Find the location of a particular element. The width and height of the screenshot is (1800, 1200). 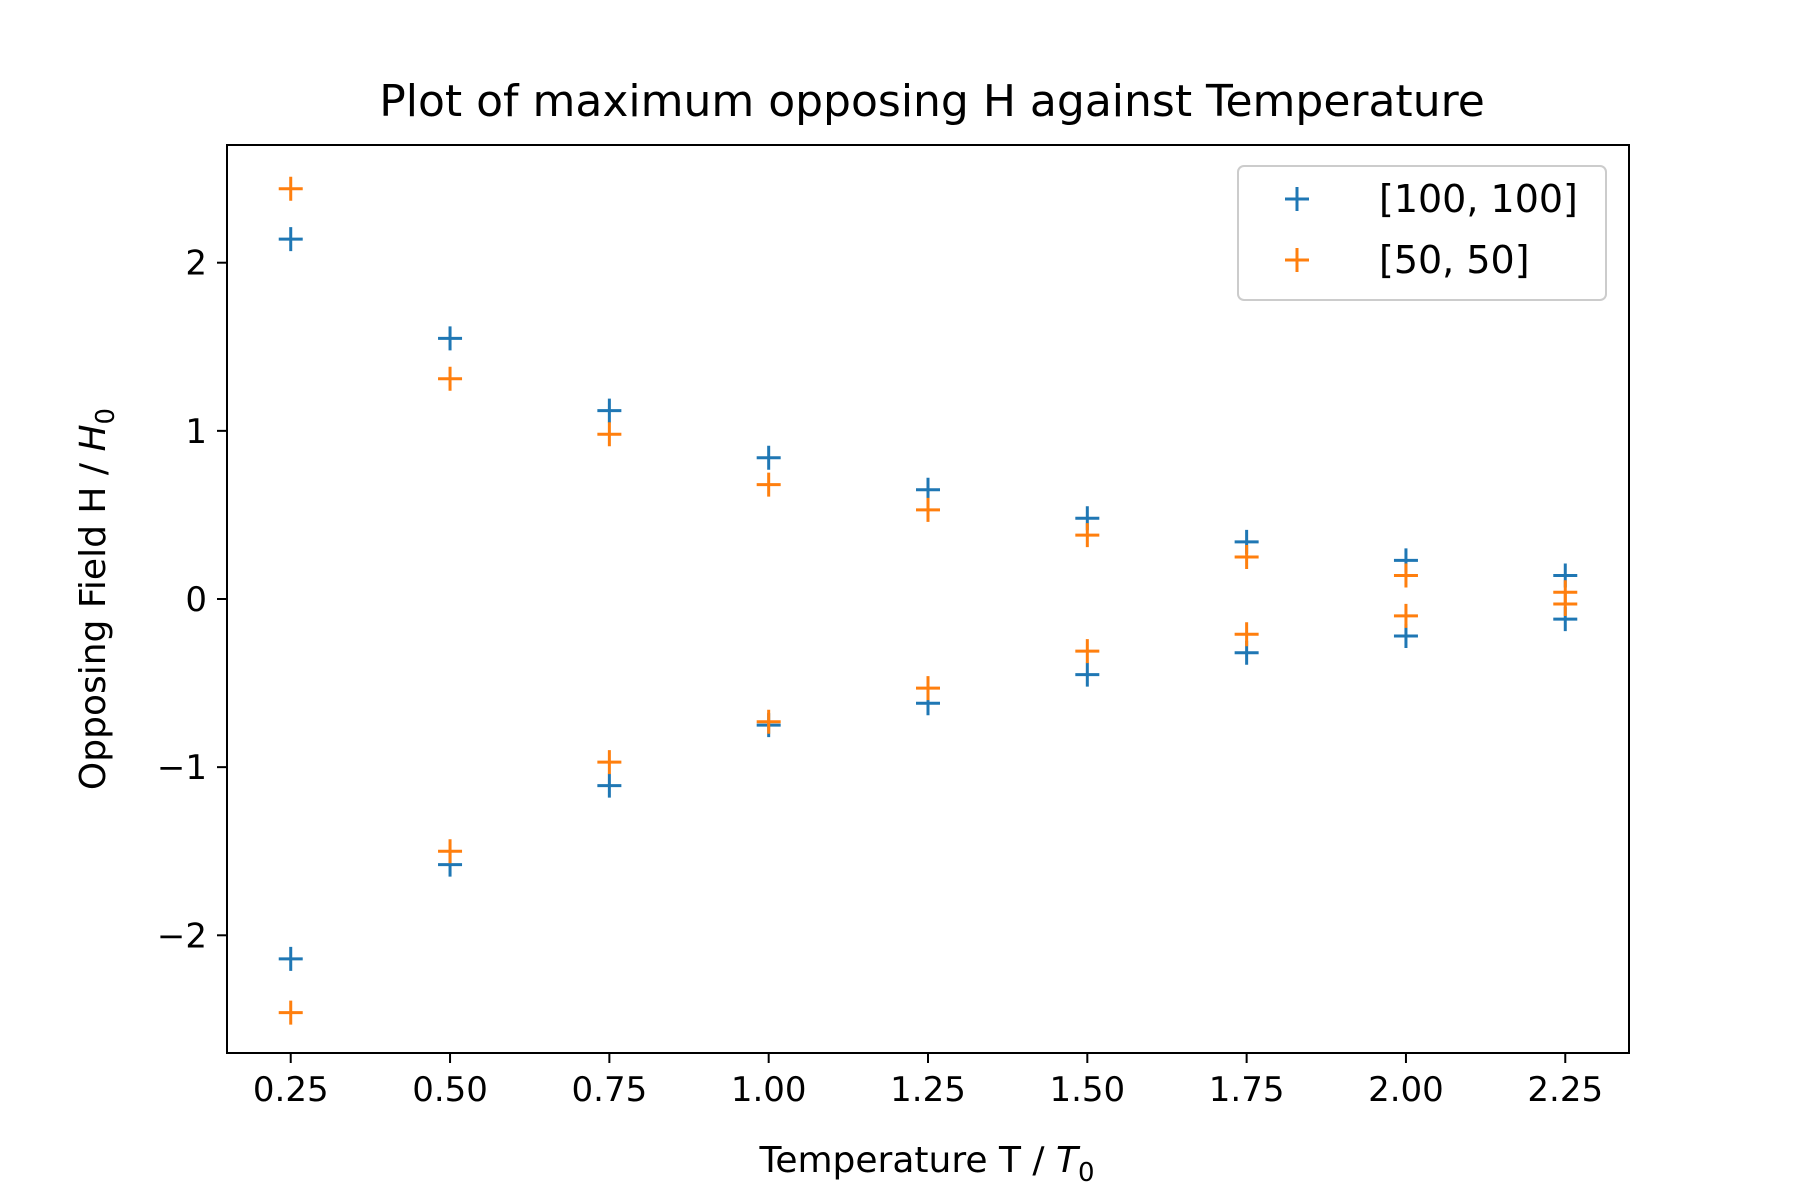

x-axis-label: Temperature T / T0 is located at coordinates (926, 1164).